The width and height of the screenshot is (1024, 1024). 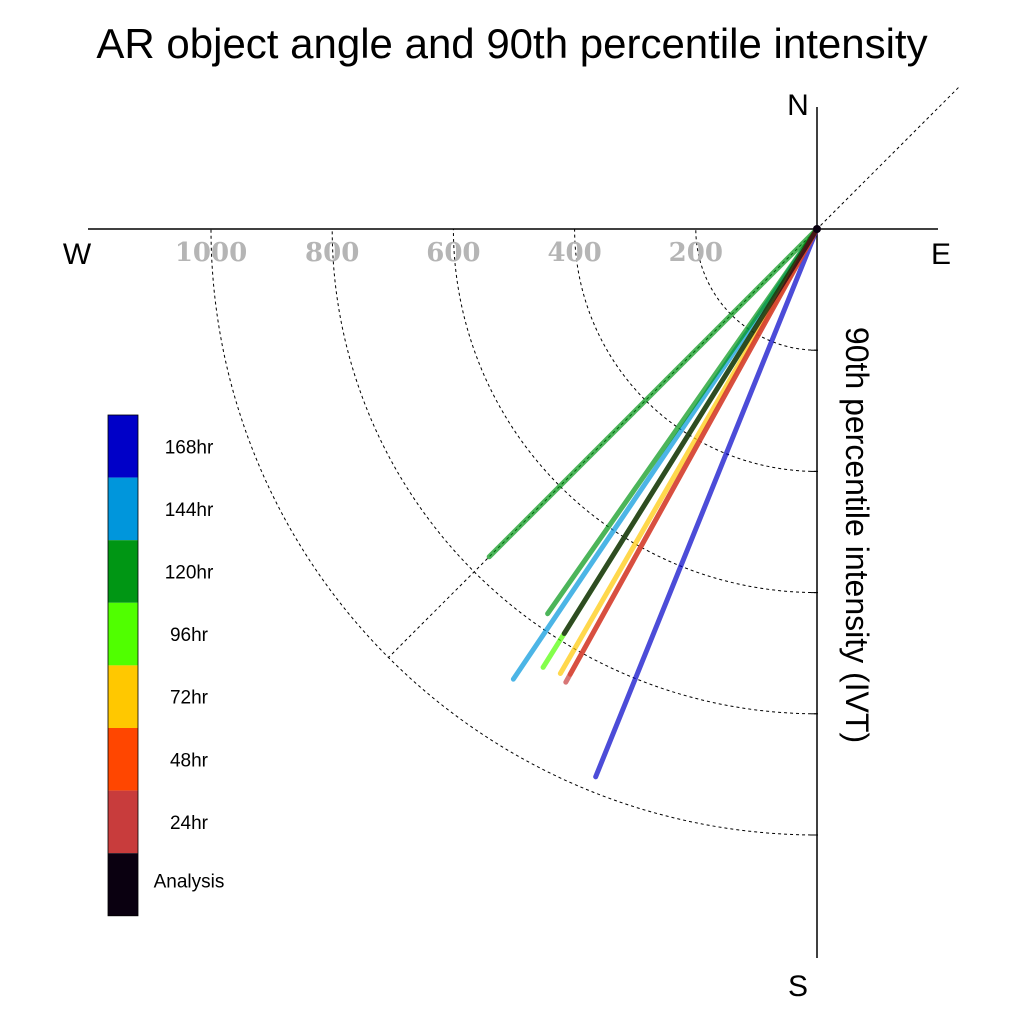 What do you see at coordinates (189, 698) in the screenshot?
I see `legend-label: 72hr` at bounding box center [189, 698].